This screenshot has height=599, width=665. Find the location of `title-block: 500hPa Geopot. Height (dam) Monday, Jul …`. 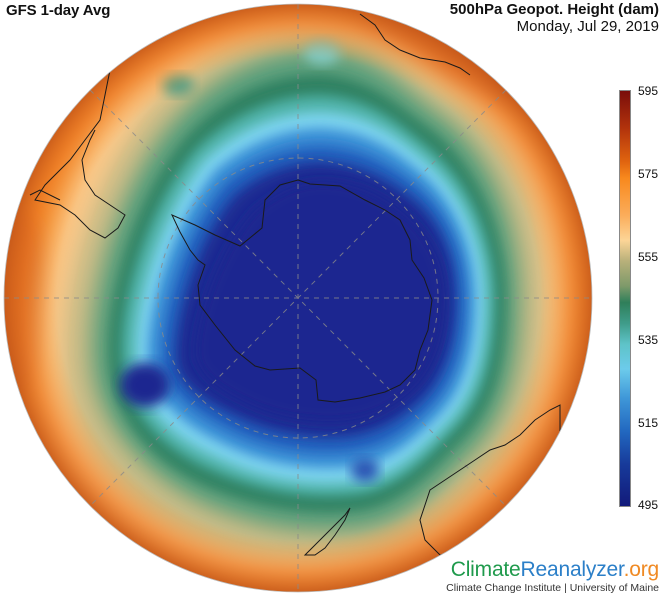

title-block: 500hPa Geopot. Height (dam) Monday, Jul … is located at coordinates (554, 18).